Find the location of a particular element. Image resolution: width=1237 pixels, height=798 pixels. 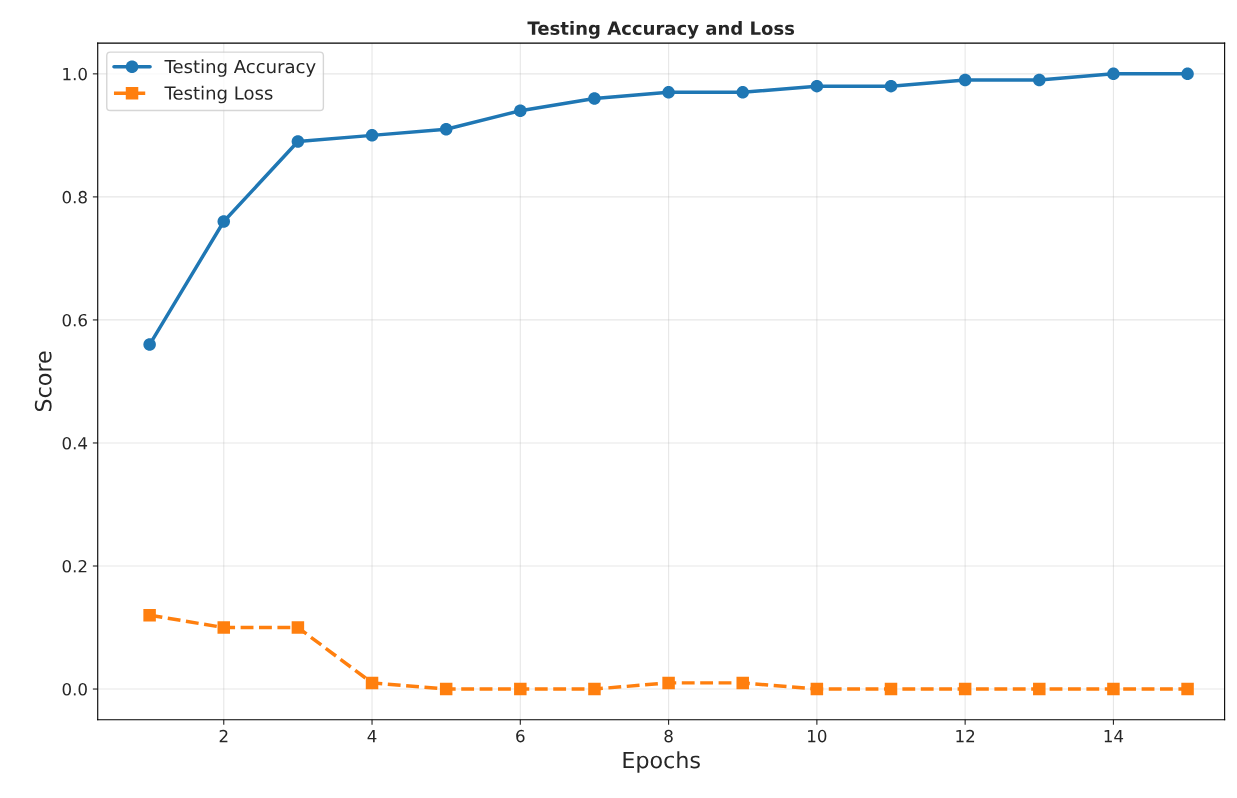

chart-title: Testing Accuracy and Loss is located at coordinates (661, 30).